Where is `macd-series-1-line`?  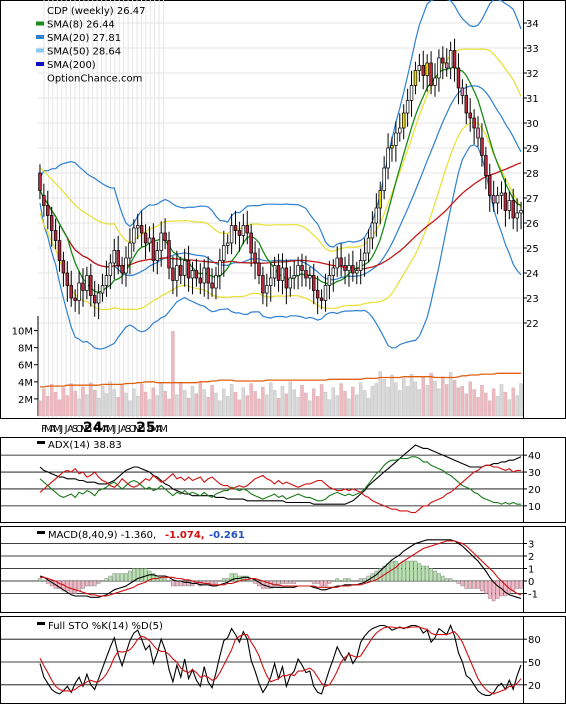 macd-series-1-line is located at coordinates (281, 568).